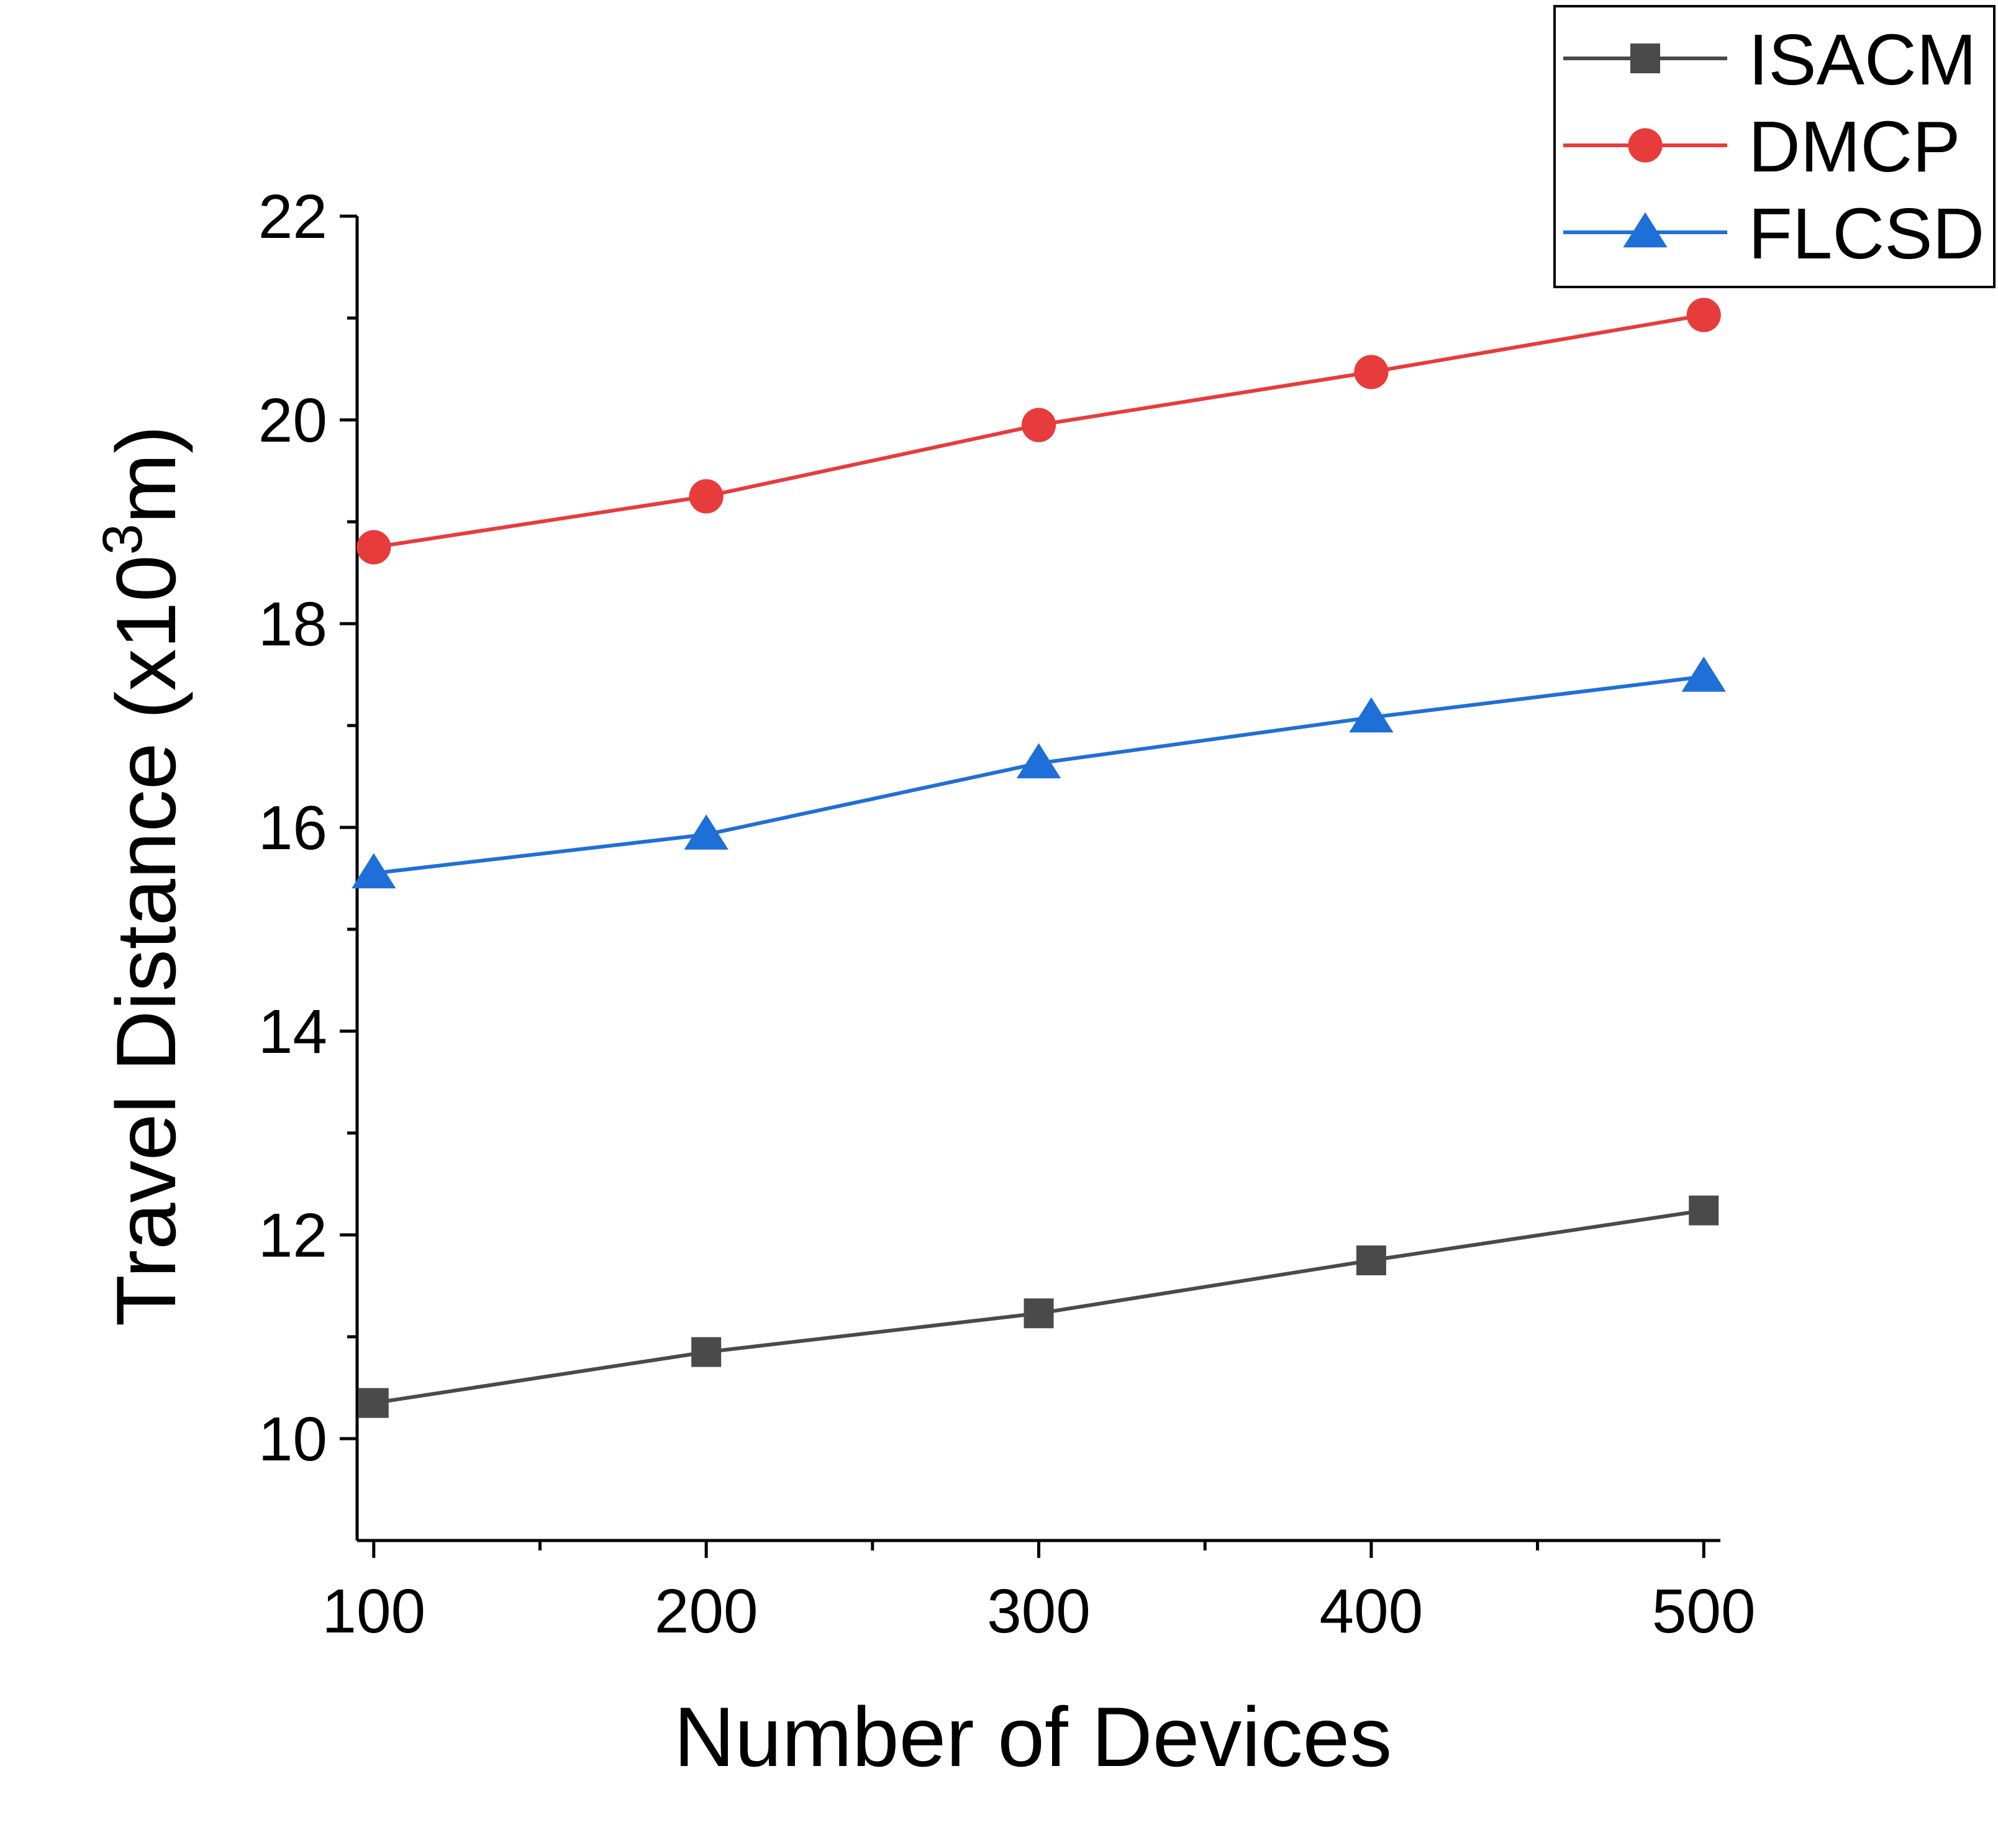 Image resolution: width=1998 pixels, height=1848 pixels. Describe the element at coordinates (146, 475) in the screenshot. I see `y-axis-label-tail: m)` at that location.